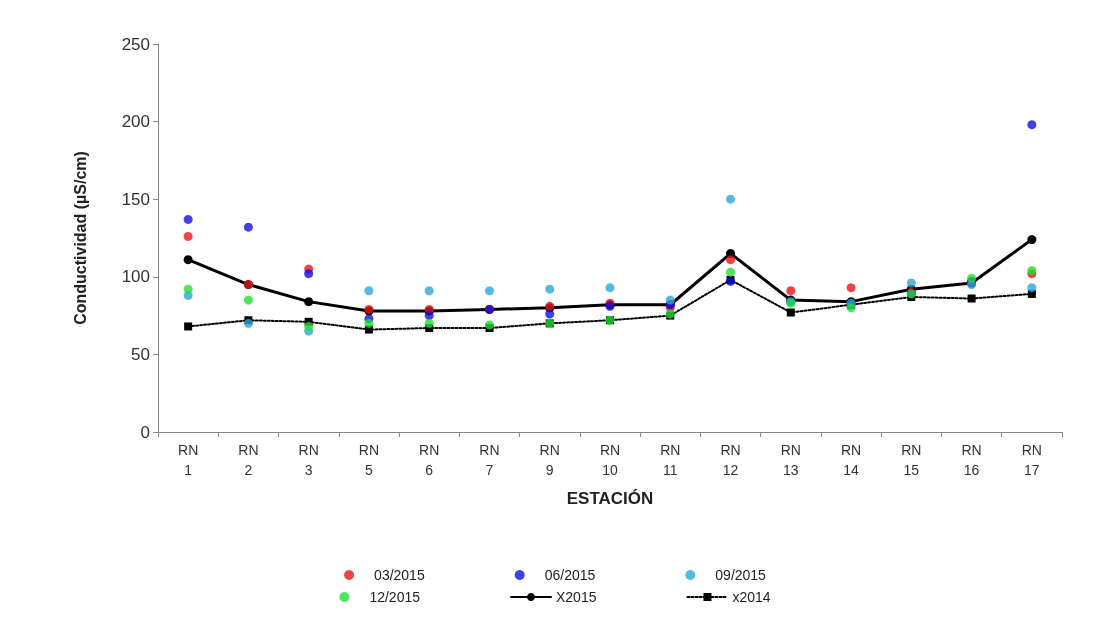  Describe the element at coordinates (610, 460) in the screenshot. I see `x-tick-label: RN 10` at that location.